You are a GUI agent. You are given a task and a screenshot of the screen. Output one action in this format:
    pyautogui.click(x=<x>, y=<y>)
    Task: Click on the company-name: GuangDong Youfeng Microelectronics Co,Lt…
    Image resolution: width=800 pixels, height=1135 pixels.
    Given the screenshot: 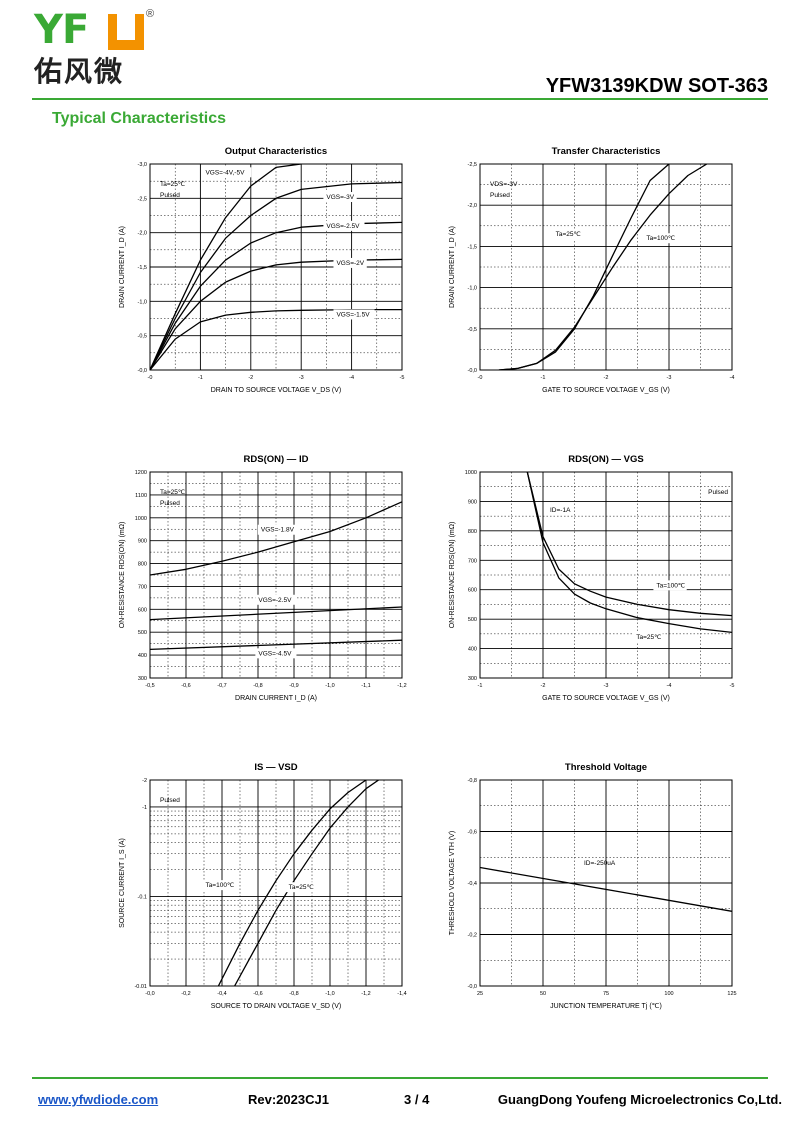 What is the action you would take?
    pyautogui.click(x=639, y=1099)
    